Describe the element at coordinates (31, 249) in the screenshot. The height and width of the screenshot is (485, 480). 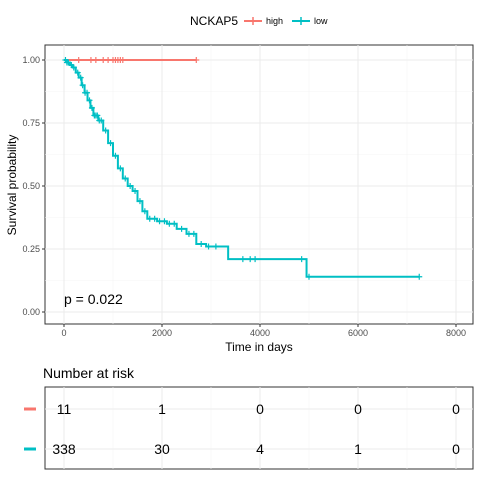
I see `y-tick-label: 0.25` at that location.